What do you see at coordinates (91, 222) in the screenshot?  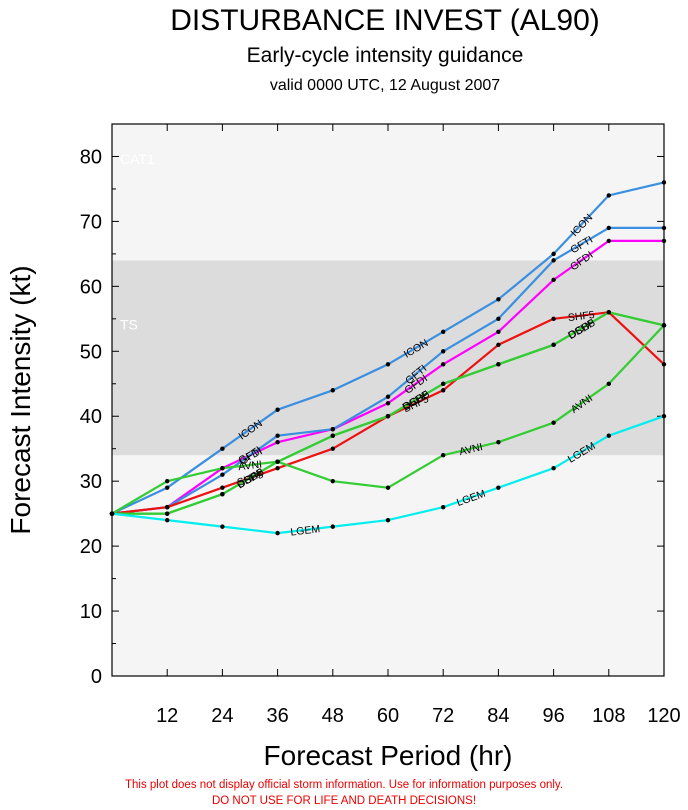 I see `y-tick-label: 70` at bounding box center [91, 222].